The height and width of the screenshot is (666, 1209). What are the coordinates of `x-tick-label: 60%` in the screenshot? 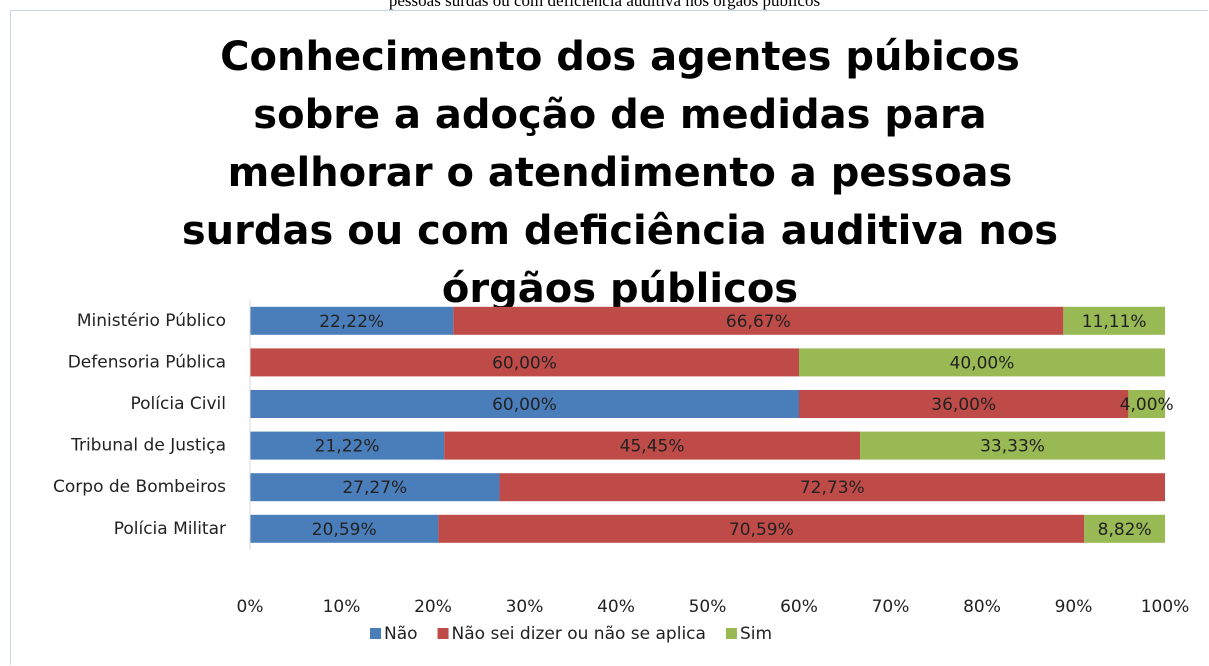 It's located at (799, 607).